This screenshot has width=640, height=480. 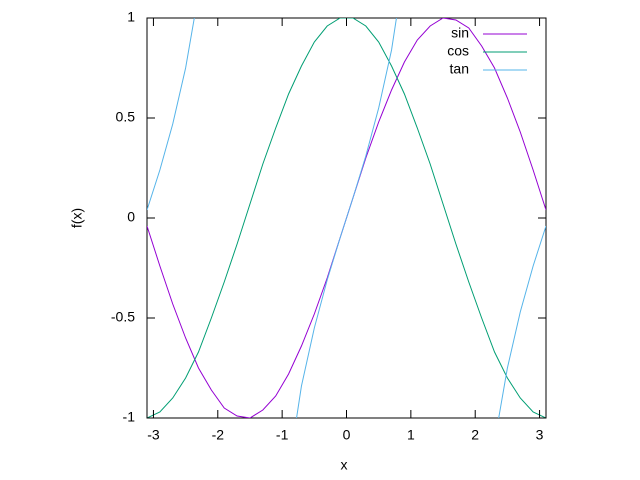 What do you see at coordinates (460, 33) in the screenshot?
I see `legend-label: sin` at bounding box center [460, 33].